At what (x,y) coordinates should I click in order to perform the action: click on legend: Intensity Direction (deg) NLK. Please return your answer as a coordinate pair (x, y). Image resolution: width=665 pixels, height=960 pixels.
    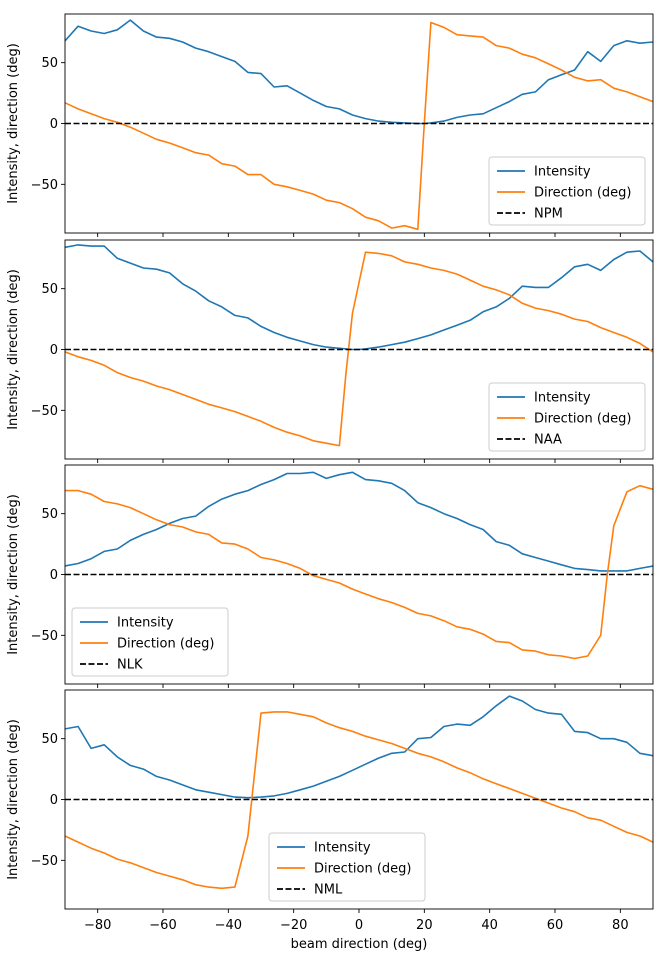
    Looking at the image, I should click on (150, 642).